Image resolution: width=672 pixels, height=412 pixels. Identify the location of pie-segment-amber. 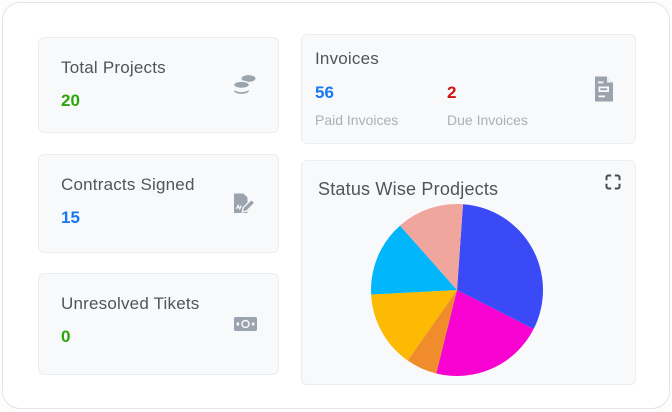
(414, 325).